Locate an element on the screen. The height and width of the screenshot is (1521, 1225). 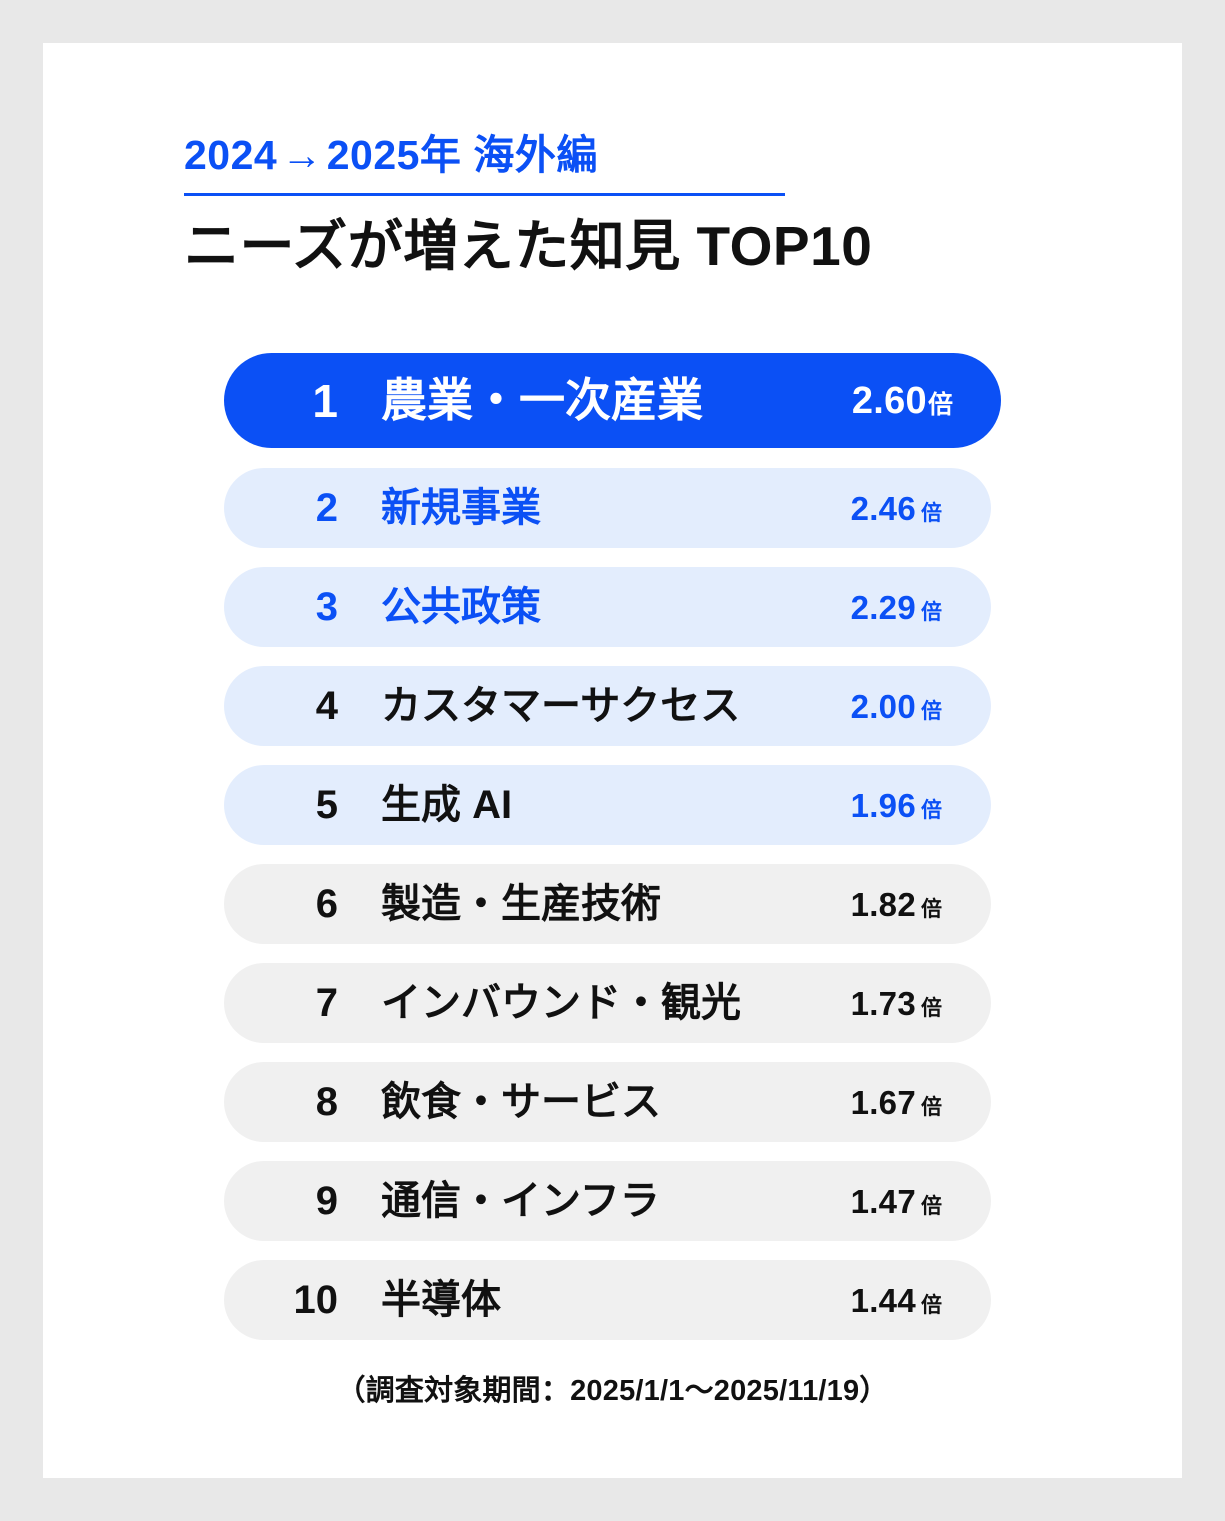
header: 2024→2025年 海外編 ニーズが増えた知見 TOP10 is located at coordinates (528, 206).